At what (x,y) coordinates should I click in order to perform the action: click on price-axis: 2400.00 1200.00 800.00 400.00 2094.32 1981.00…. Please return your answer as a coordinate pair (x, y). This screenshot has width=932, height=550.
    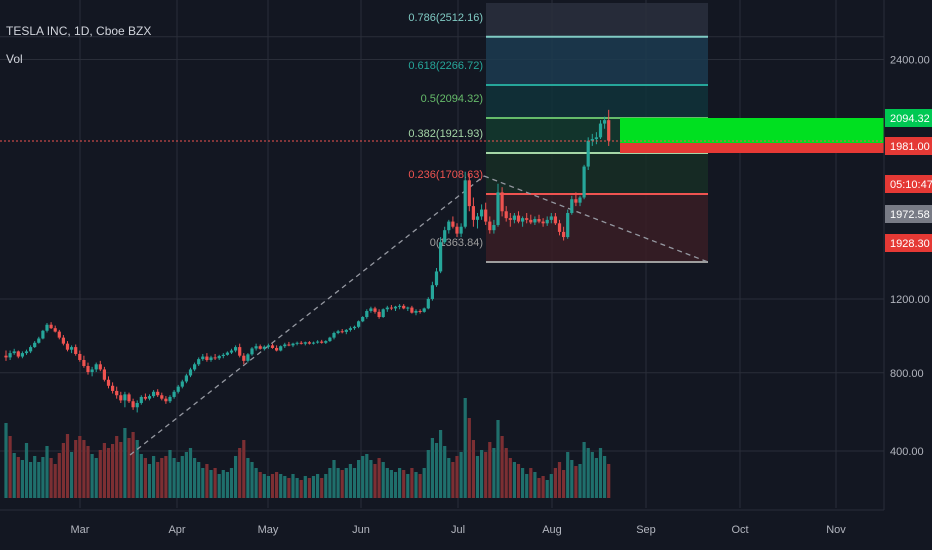
    Looking at the image, I should click on (907, 255).